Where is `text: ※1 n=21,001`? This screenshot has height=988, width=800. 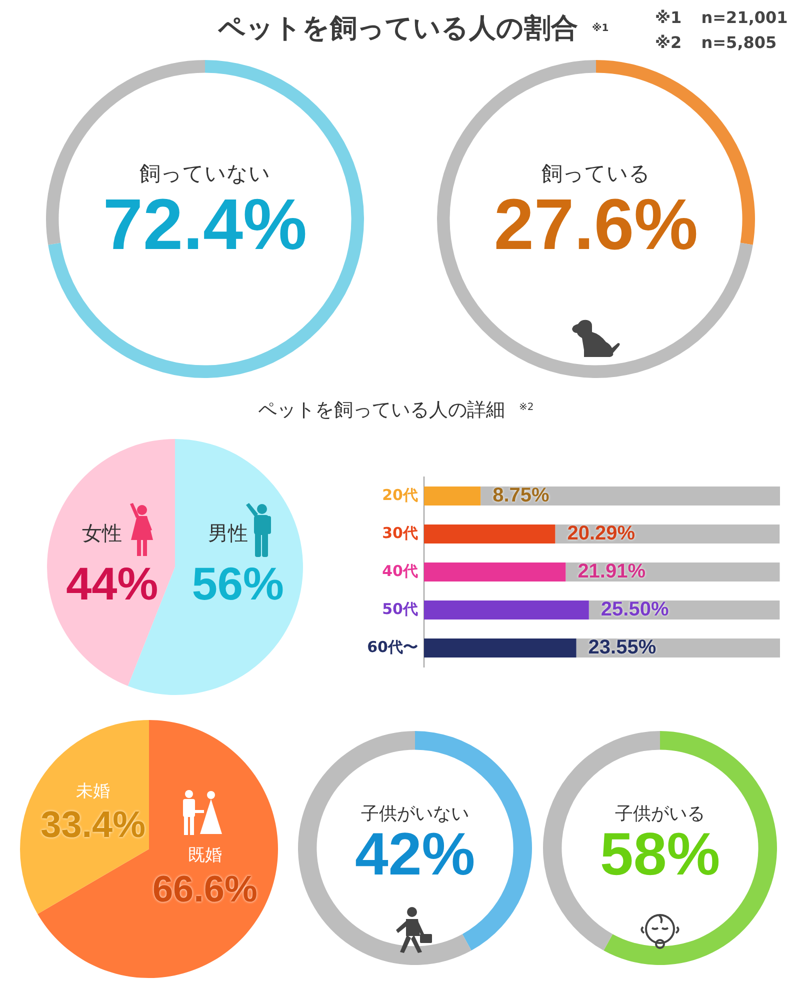
text: ※1 n=21,001 is located at coordinates (721, 17).